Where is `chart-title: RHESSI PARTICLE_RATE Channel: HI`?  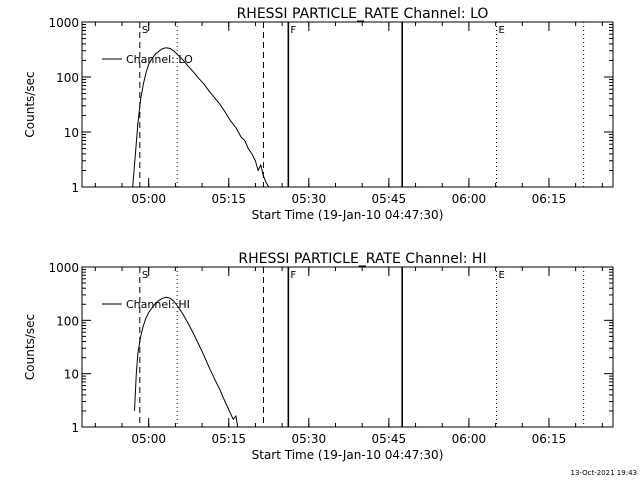
chart-title: RHESSI PARTICLE_RATE Channel: HI is located at coordinates (362, 259).